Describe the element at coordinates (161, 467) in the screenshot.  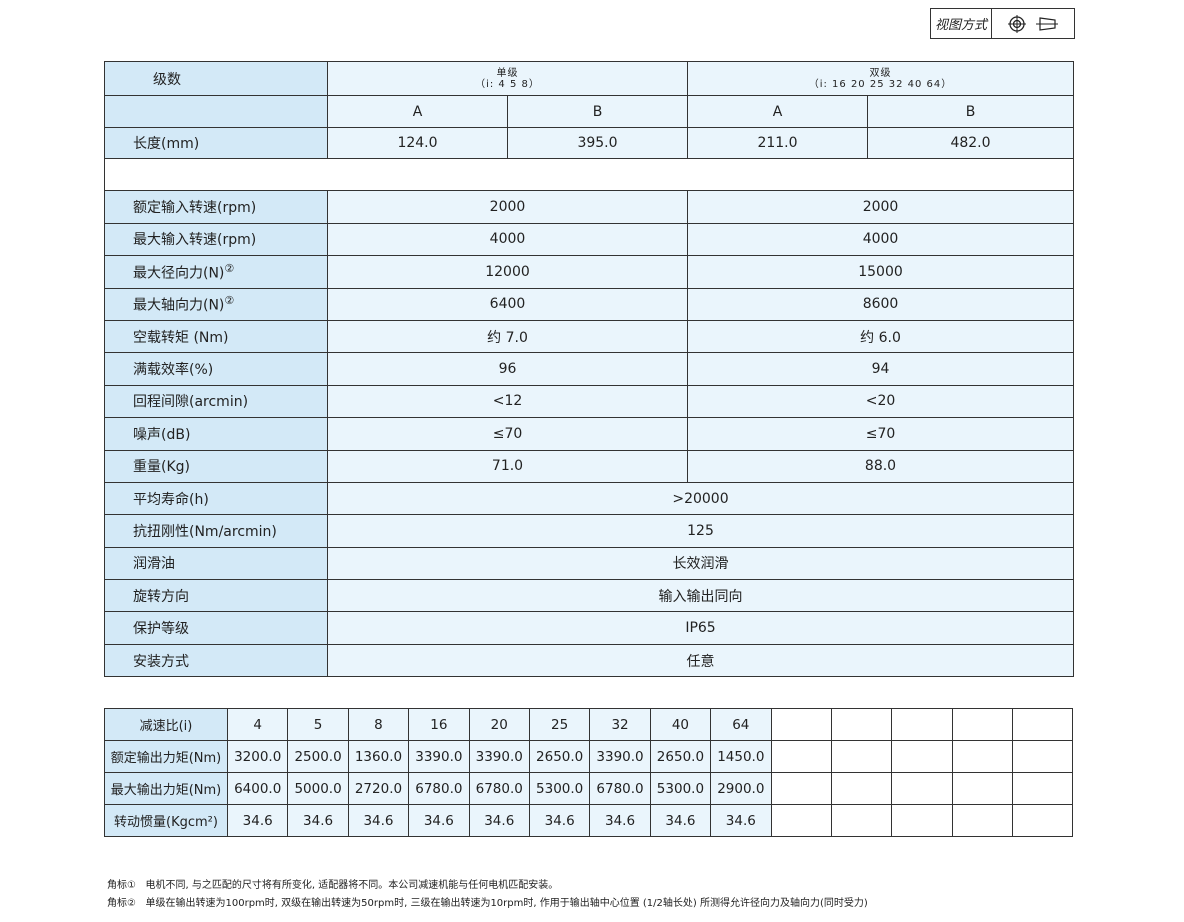
I see `row-label-text: 重量(Kg)` at that location.